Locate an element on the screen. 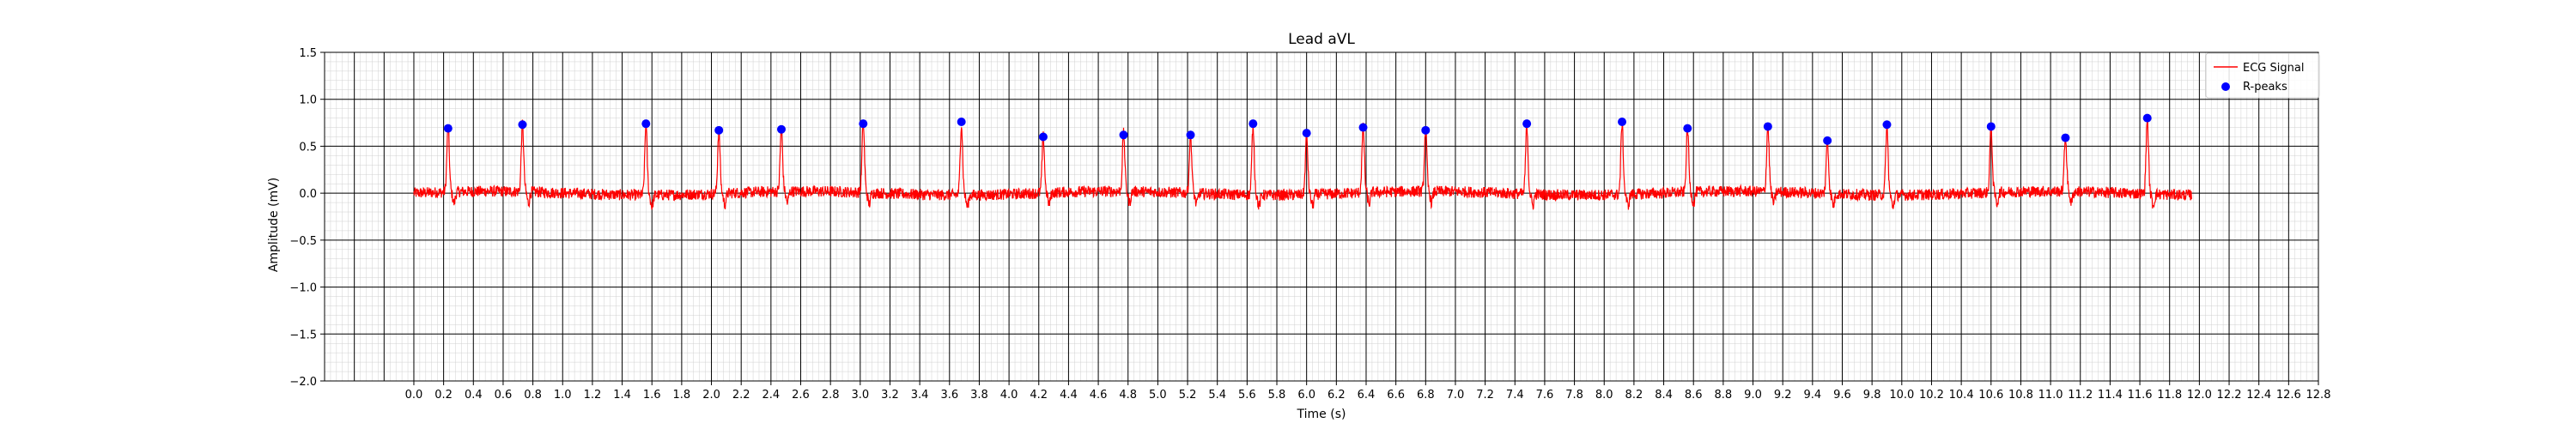 Image resolution: width=2576 pixels, height=429 pixels. x-tick-label: 3.4 is located at coordinates (920, 395).